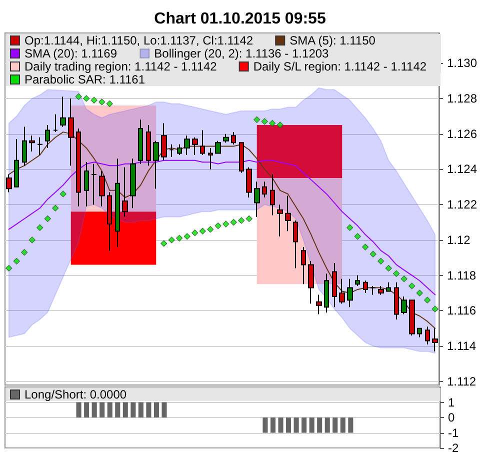  I want to click on legend-label: Long/Short: 0.0000, so click(75, 395).